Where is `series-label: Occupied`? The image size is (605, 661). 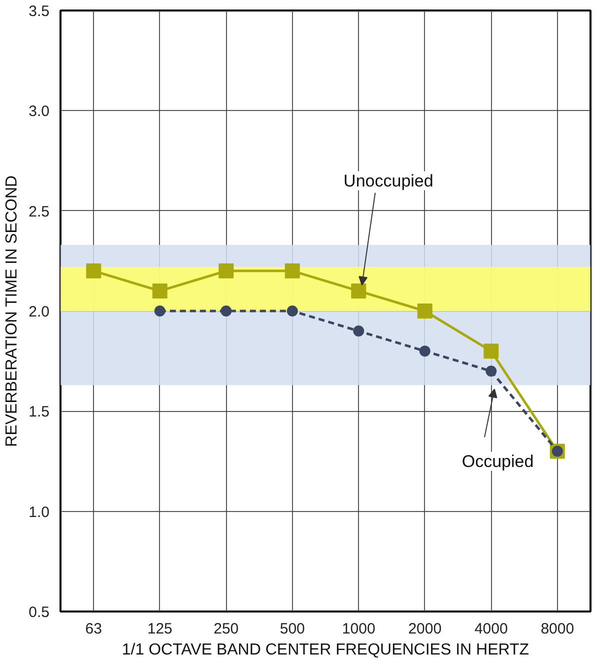
series-label: Occupied is located at coordinates (498, 461).